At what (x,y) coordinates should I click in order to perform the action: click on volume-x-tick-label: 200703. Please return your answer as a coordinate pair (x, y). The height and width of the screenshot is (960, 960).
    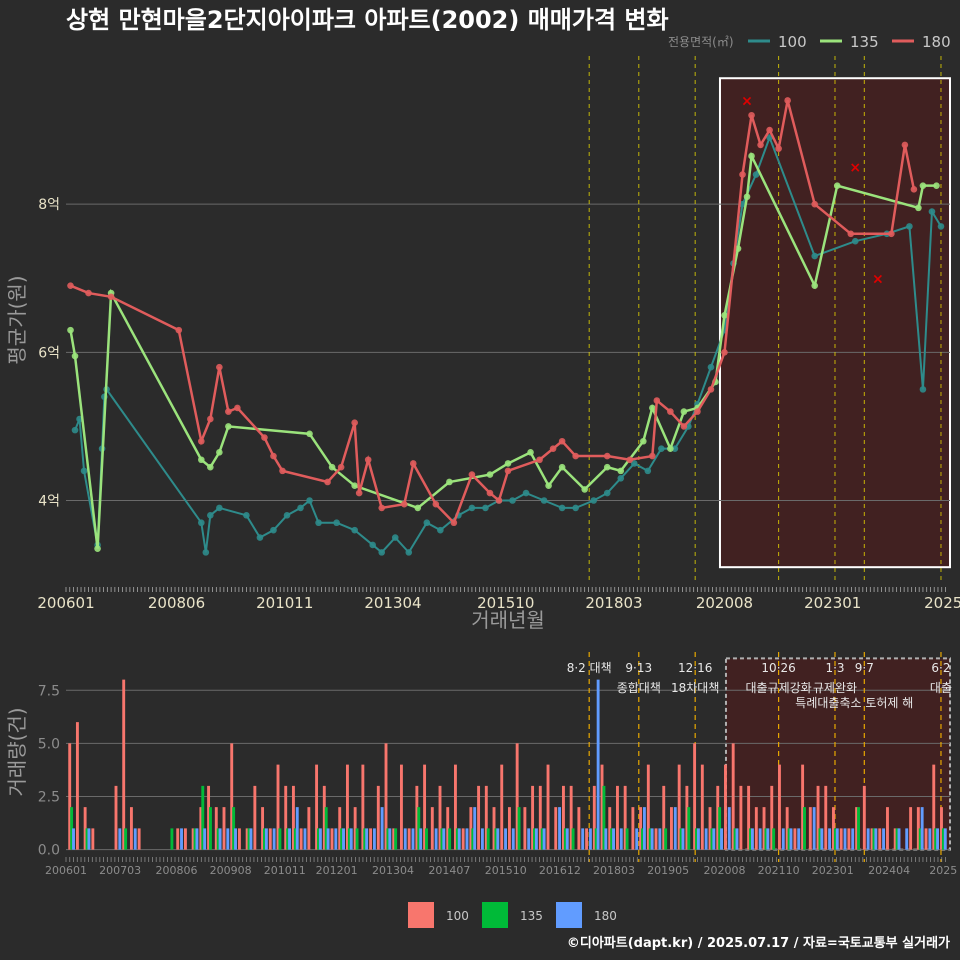
    Looking at the image, I should click on (120, 870).